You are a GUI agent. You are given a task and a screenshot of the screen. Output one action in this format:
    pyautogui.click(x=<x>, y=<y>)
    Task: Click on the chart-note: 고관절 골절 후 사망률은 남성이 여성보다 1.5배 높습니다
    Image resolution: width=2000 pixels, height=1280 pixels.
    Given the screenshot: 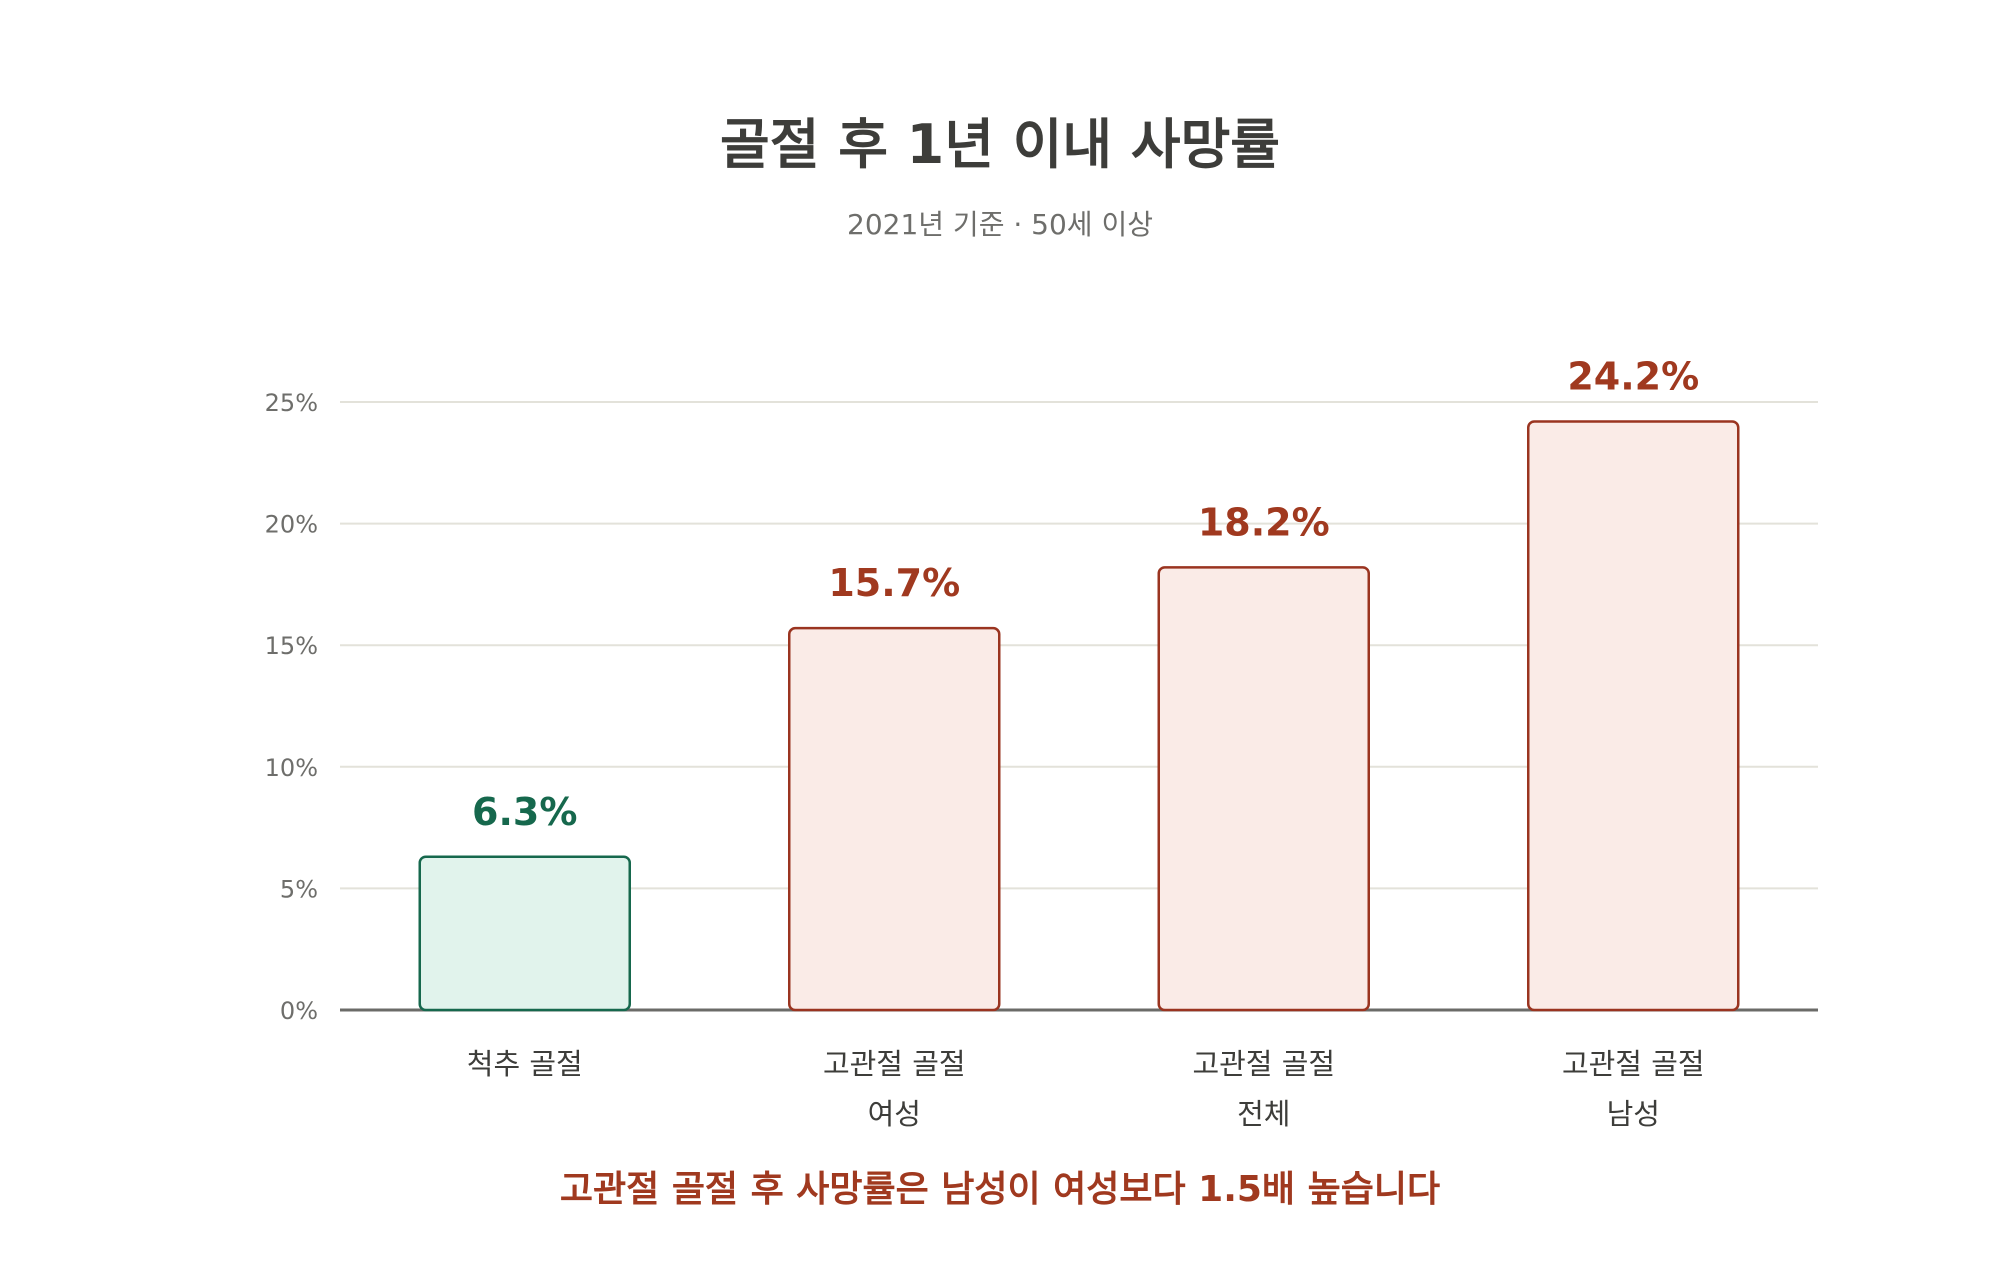 What is the action you would take?
    pyautogui.click(x=1000, y=1189)
    